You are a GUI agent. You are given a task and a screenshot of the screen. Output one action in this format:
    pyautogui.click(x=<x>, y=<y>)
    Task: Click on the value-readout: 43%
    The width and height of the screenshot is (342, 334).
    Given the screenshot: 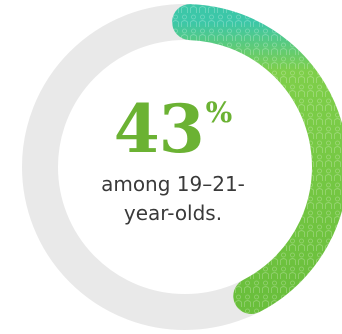 What is the action you would take?
    pyautogui.click(x=173, y=129)
    